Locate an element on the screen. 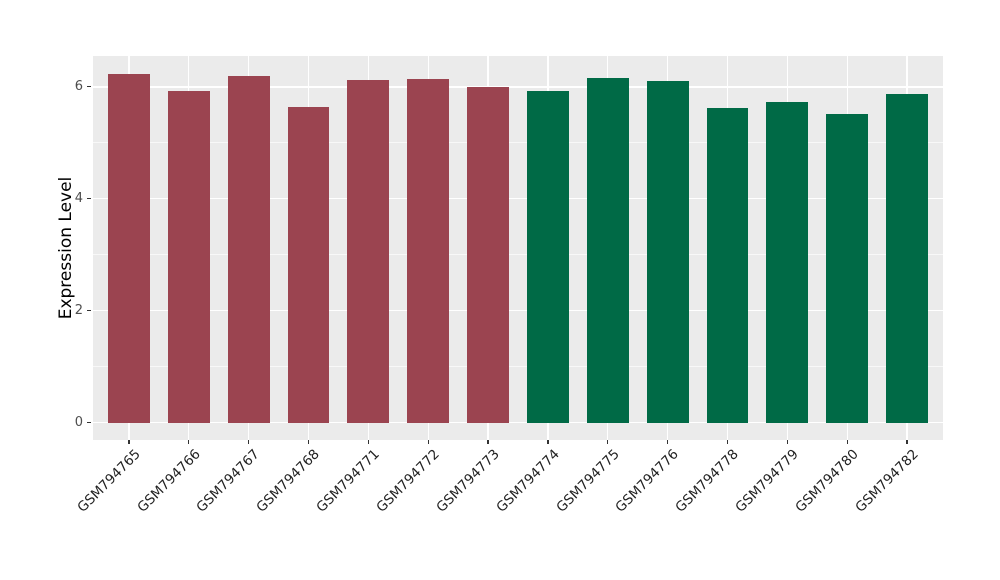  x-tick-mark-GSM794776 is located at coordinates (667, 442).